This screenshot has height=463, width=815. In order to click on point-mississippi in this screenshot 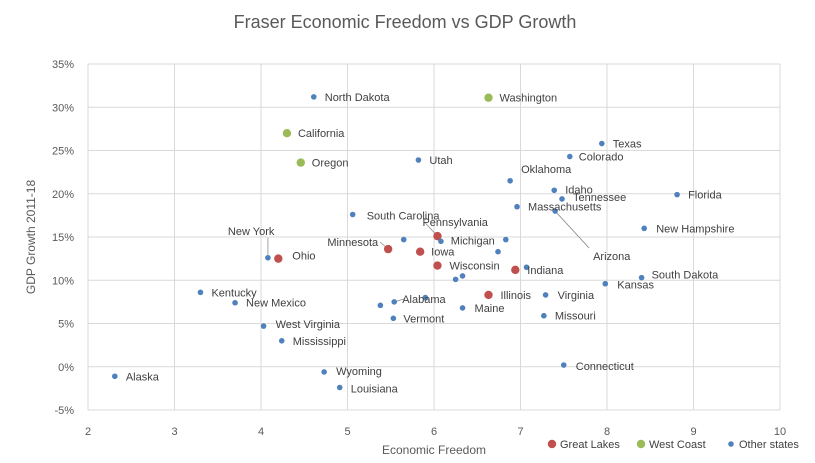, I will do `click(281, 341)`.